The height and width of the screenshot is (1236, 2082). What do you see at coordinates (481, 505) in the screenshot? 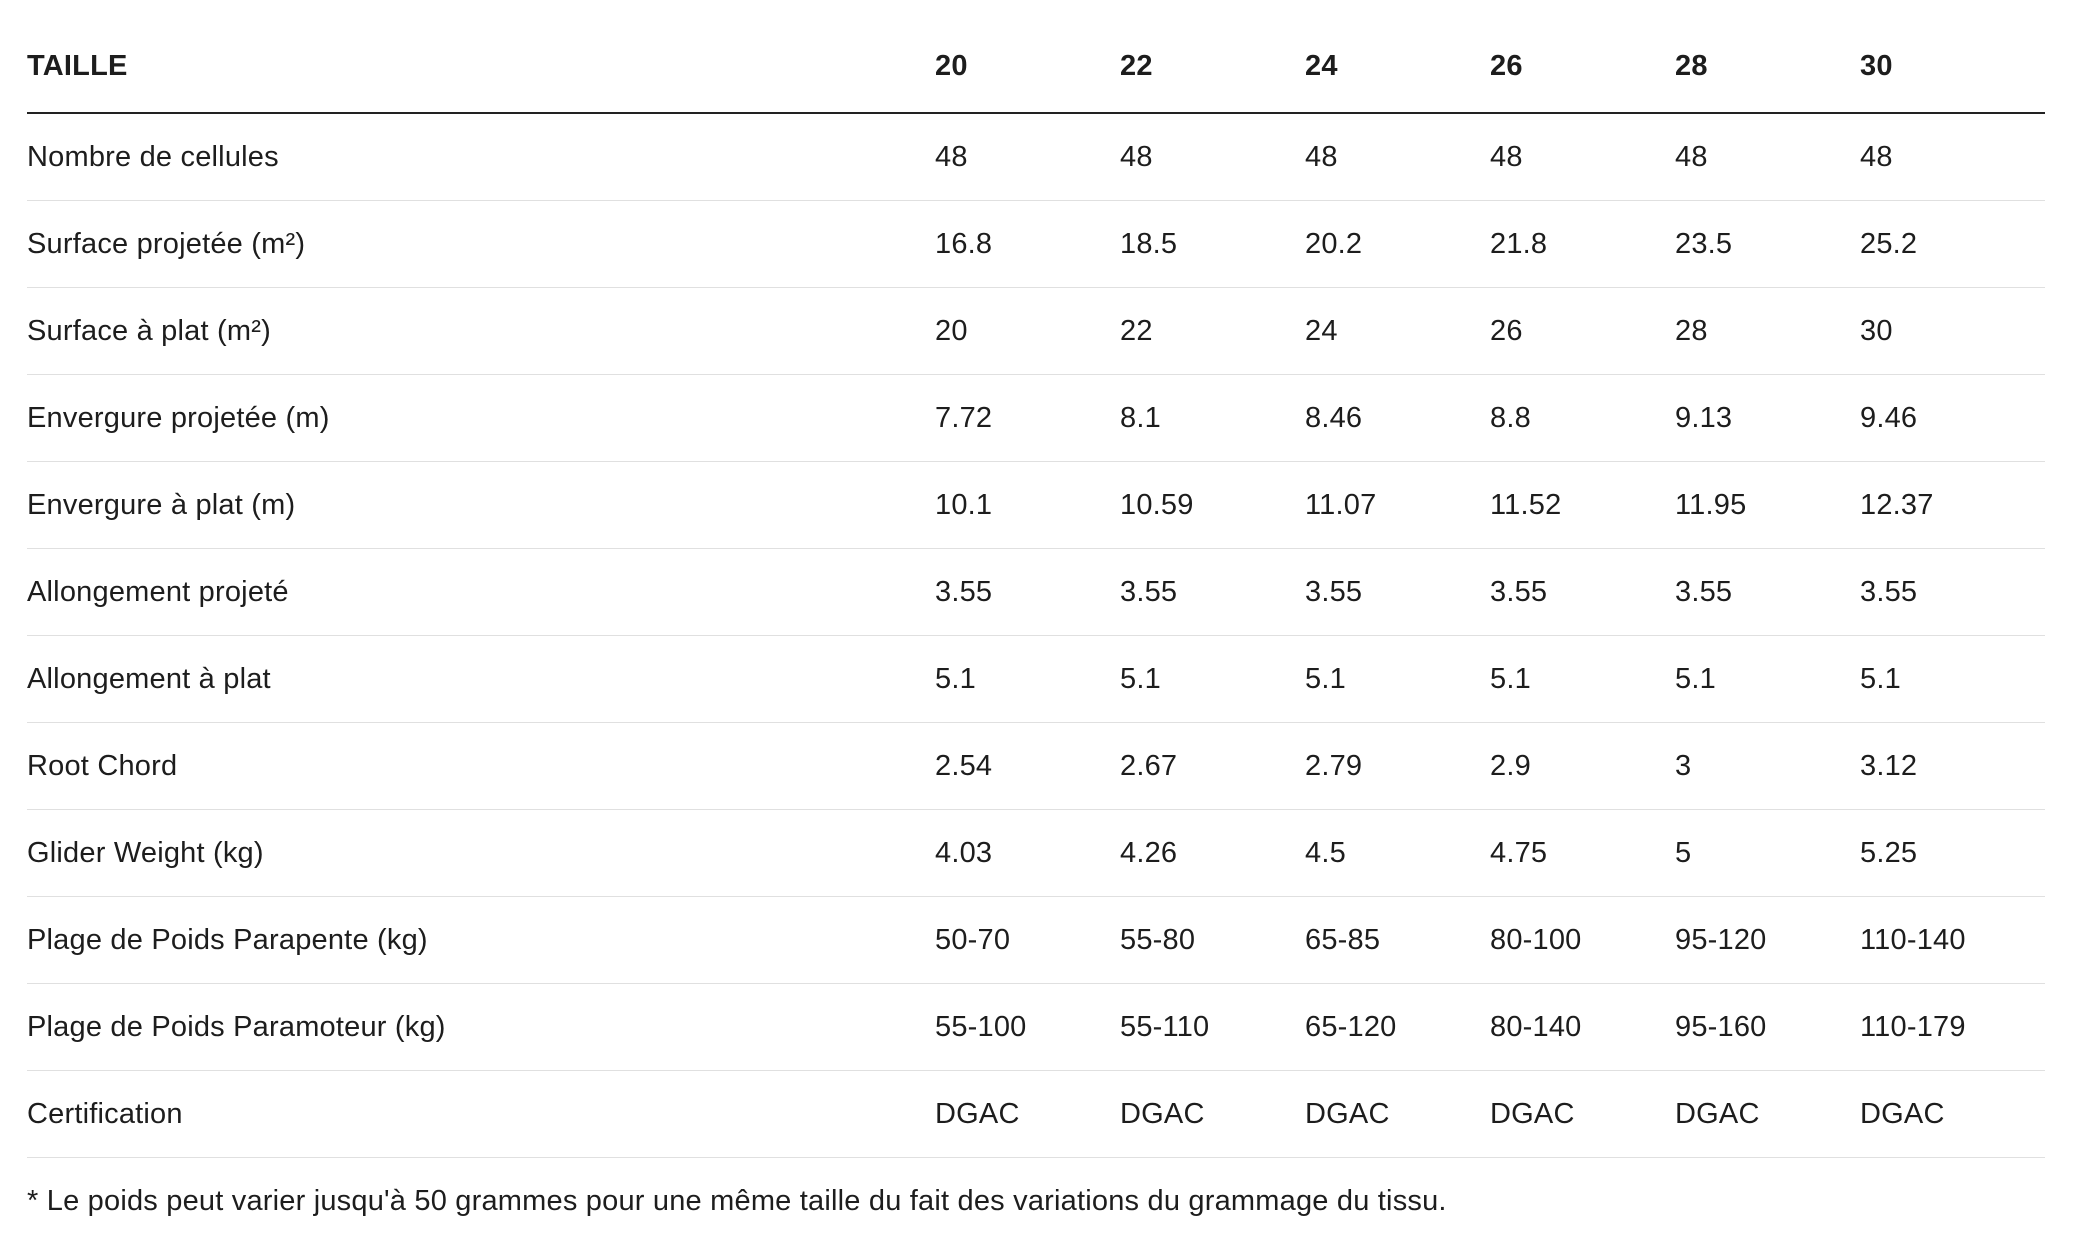
I see `row-label: Envergure à plat (m)` at bounding box center [481, 505].